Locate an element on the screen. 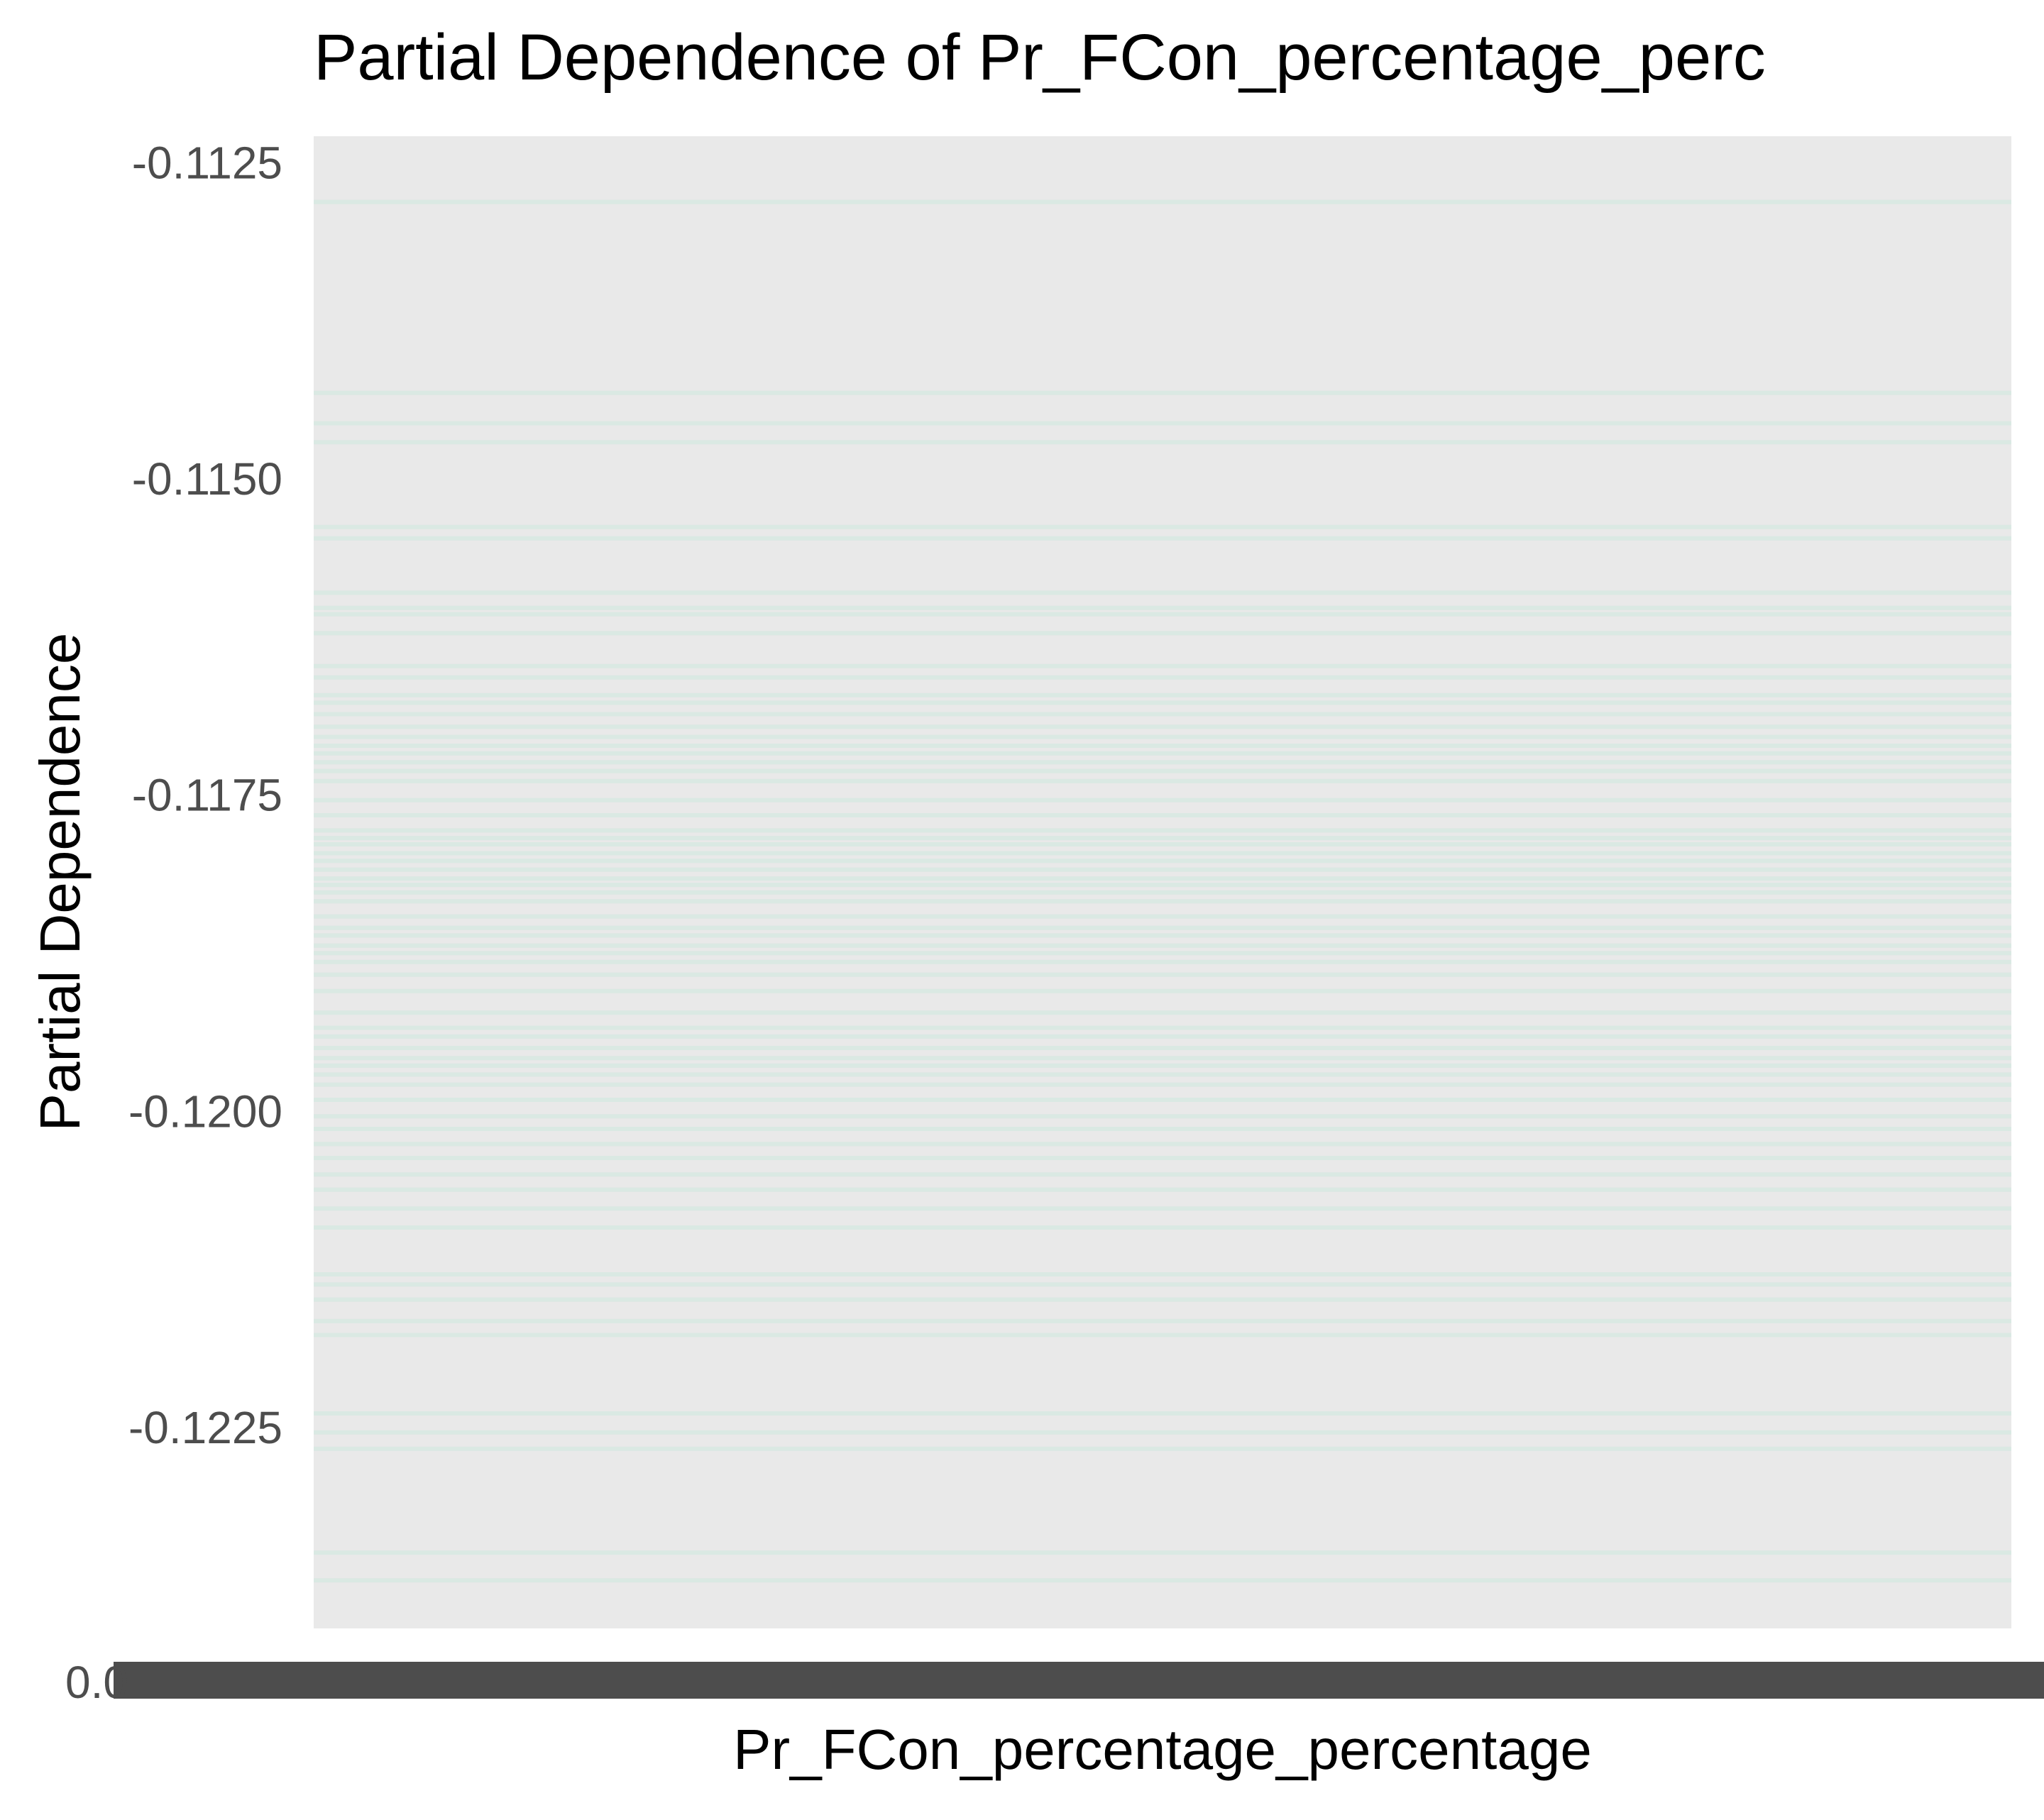 This screenshot has height=1820, width=2044. y-axis-ticks: -0.1125 -0.1150 -0.1175 -0.1200 -0.1225 is located at coordinates (205, 796).